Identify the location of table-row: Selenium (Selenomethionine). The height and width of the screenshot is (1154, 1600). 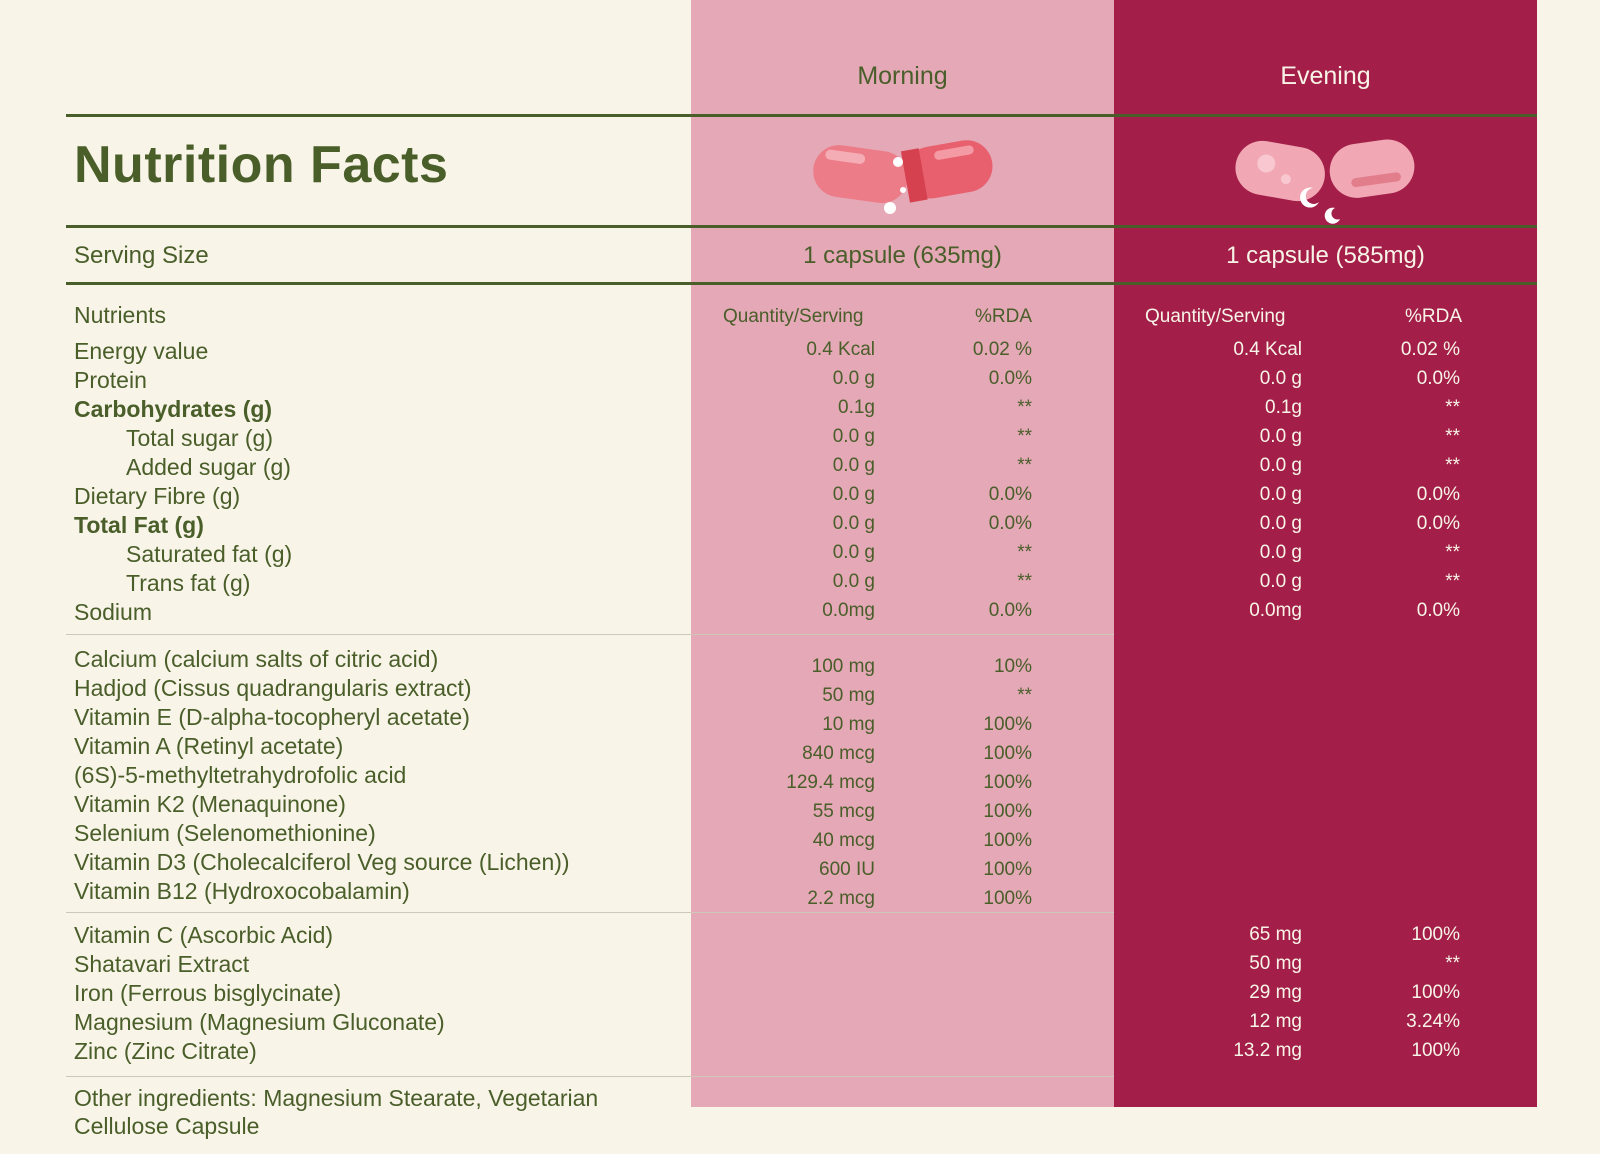
(225, 833).